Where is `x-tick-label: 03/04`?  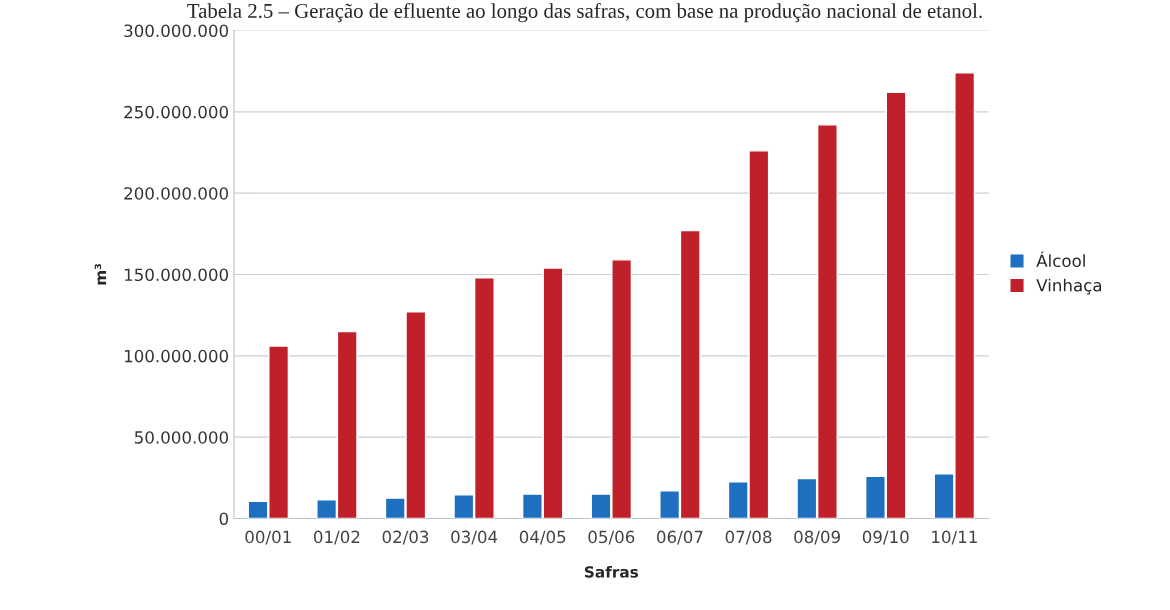 x-tick-label: 03/04 is located at coordinates (474, 537).